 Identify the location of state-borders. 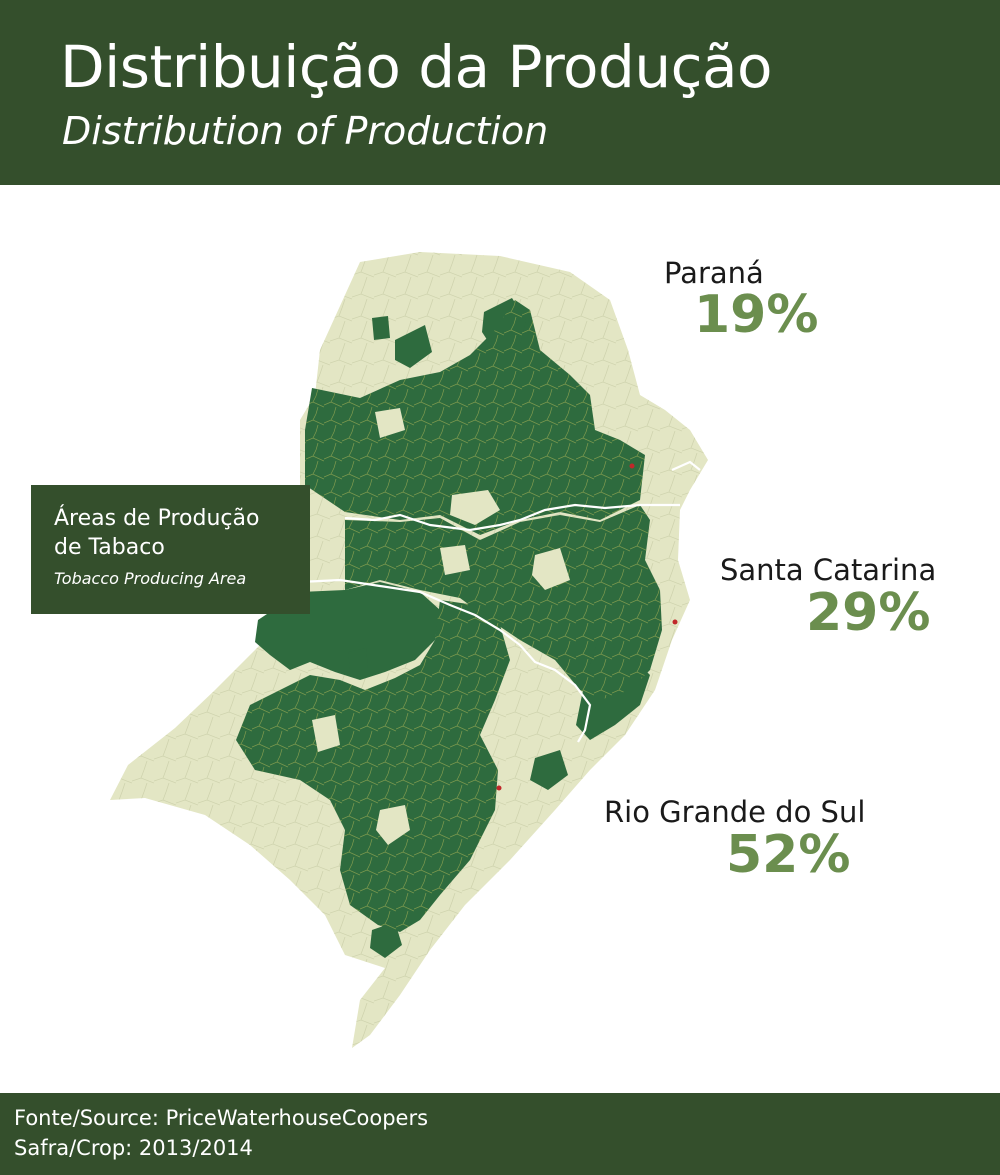
(500, 601).